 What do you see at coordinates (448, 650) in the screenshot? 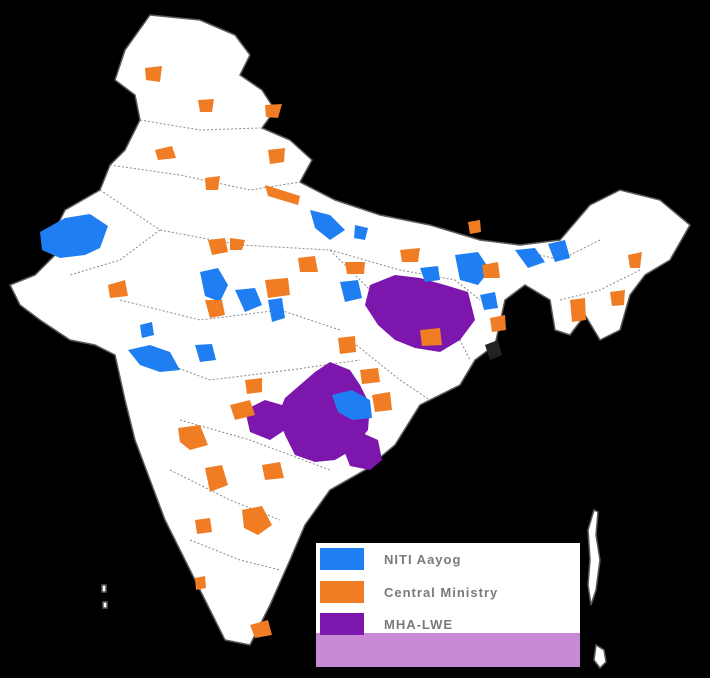
I see `legend-bottom-tint` at bounding box center [448, 650].